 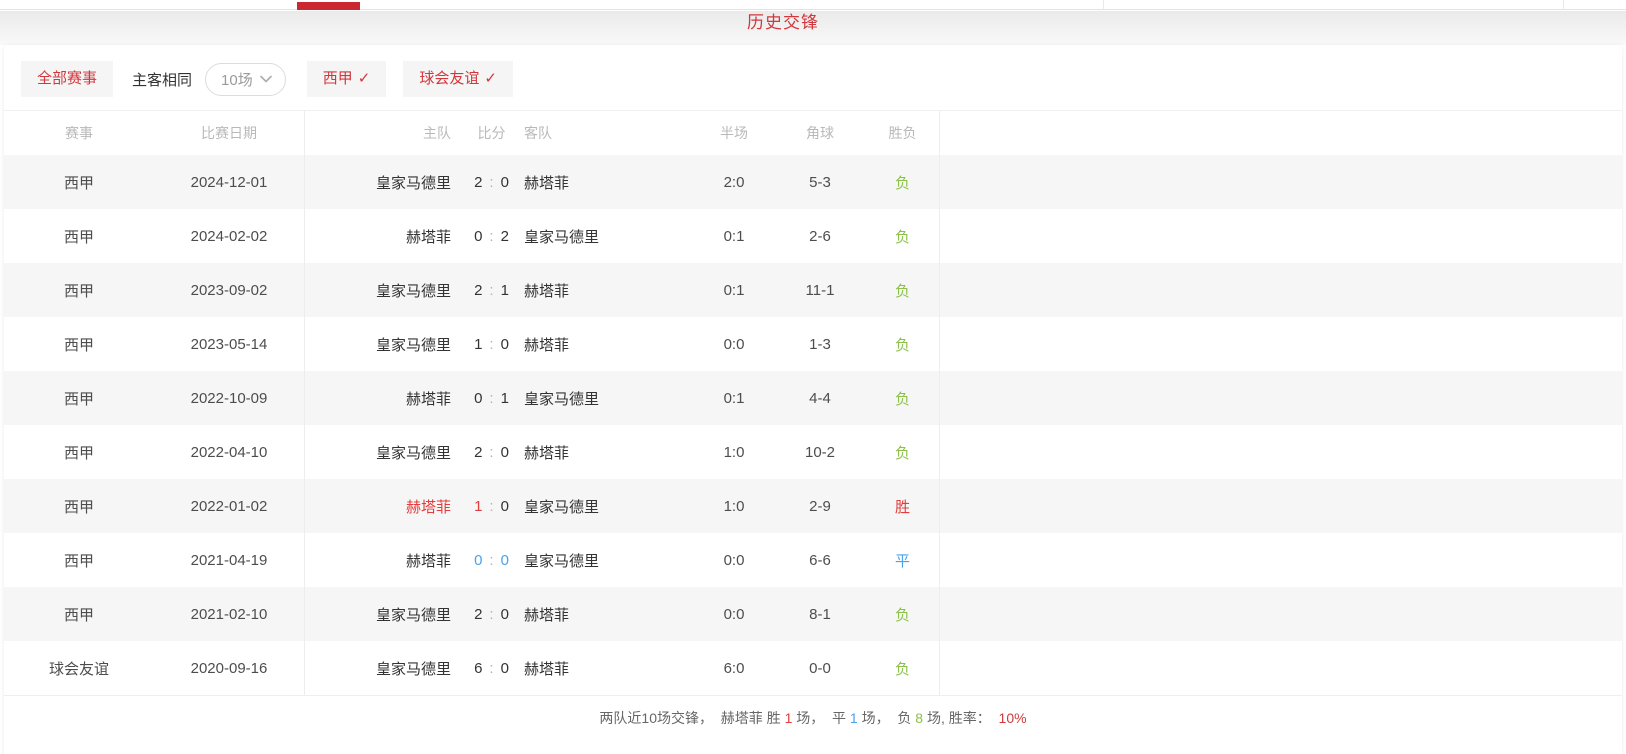 I want to click on league-cell: 球会友谊, so click(x=78, y=669).